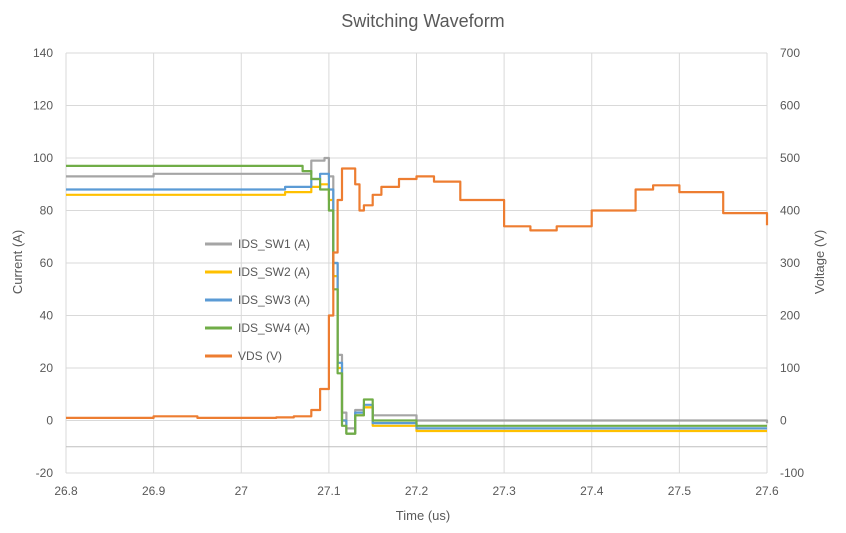 The image size is (846, 533). I want to click on y-right-axis-ticks: -100 0 100 200 300 400 500 600 700, so click(792, 263).